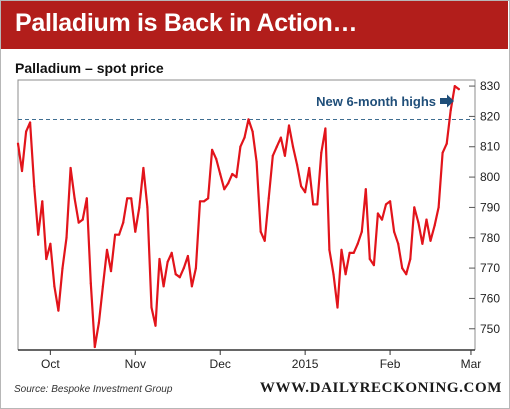  Describe the element at coordinates (305, 364) in the screenshot. I see `x-tick-label: 2015` at that location.